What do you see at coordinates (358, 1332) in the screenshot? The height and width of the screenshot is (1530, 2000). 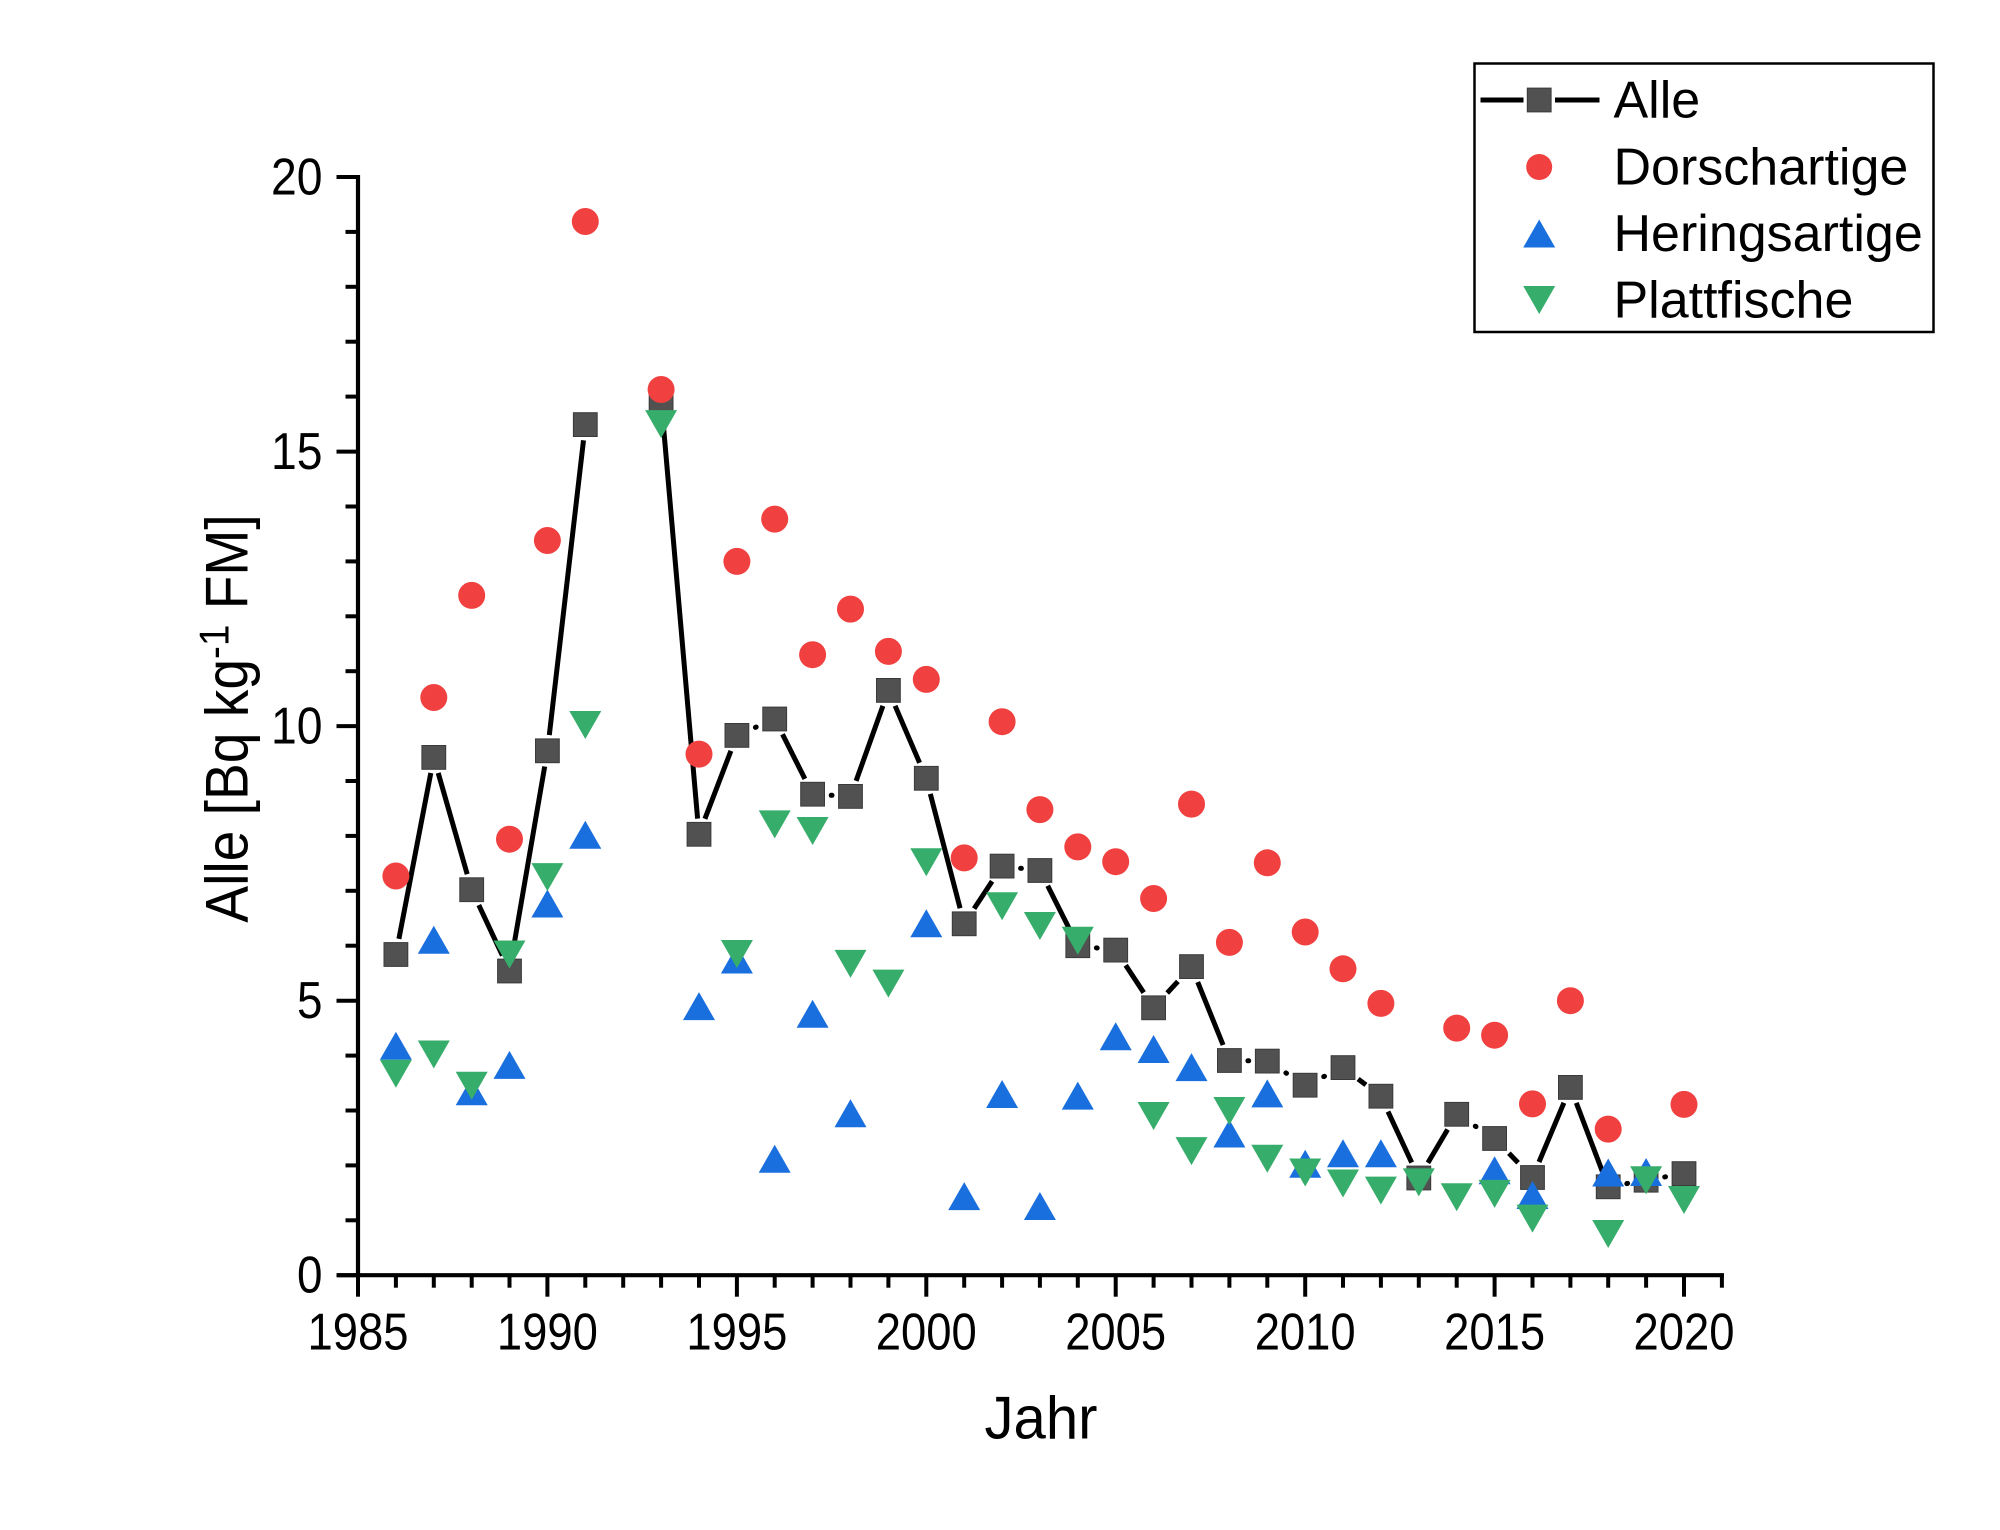 I see `svg-text: 1985` at bounding box center [358, 1332].